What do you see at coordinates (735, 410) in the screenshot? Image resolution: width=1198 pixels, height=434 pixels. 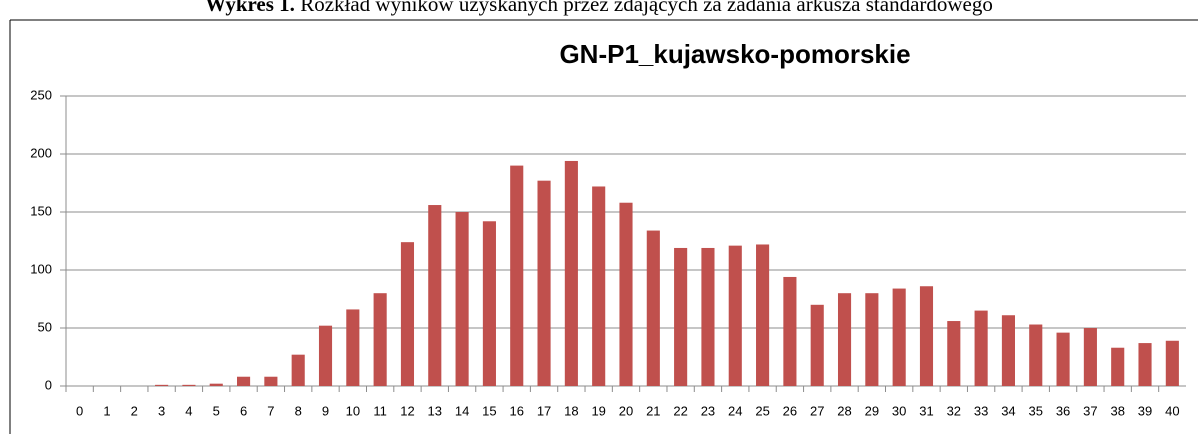 I see `x-tick-label: 24` at bounding box center [735, 410].